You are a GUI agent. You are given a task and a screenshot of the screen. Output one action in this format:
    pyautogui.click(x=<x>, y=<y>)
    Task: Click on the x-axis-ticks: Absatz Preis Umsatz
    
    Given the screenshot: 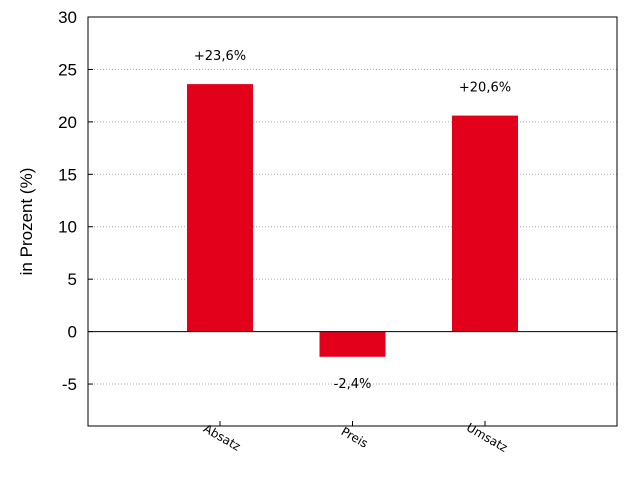 What is the action you would take?
    pyautogui.click(x=355, y=437)
    